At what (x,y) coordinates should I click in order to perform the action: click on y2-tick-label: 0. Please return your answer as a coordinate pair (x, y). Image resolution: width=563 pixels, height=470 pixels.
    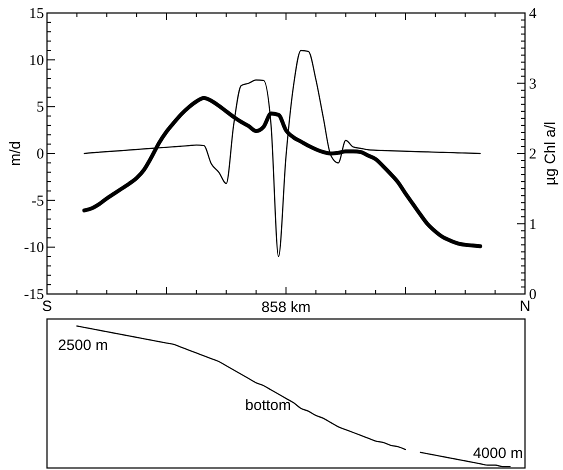
    Looking at the image, I should click on (532, 295).